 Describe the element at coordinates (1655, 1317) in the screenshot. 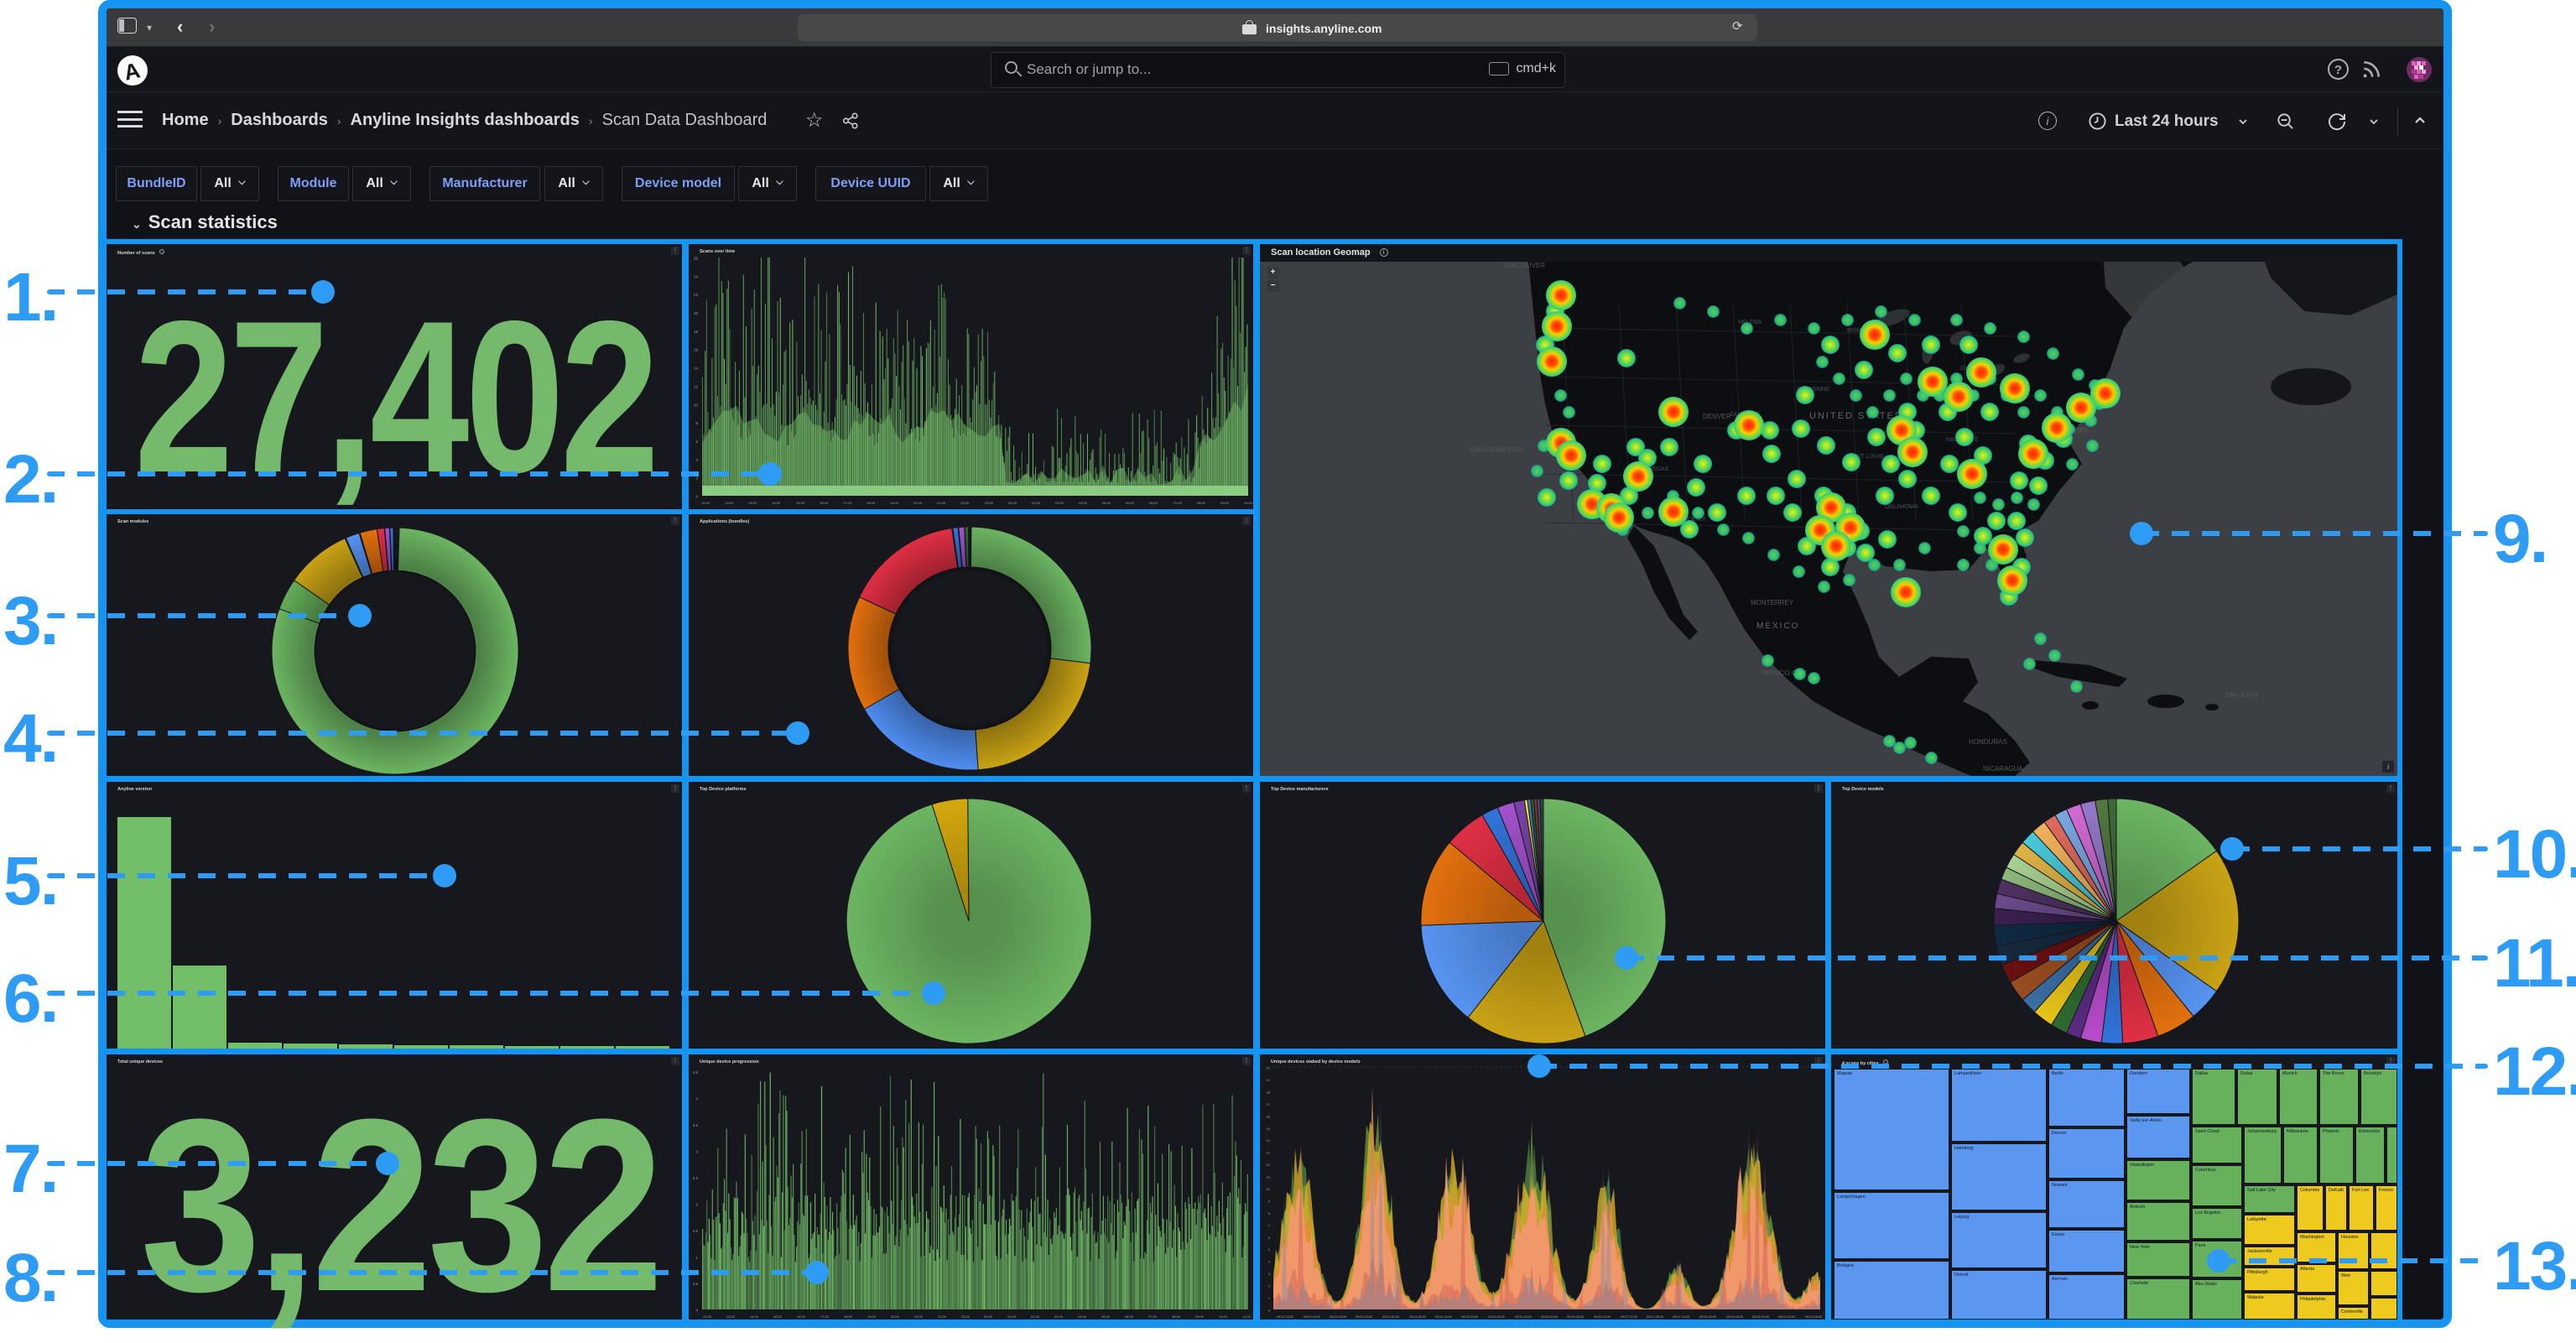

I see `svg-text: 09/17 08:00` at that location.